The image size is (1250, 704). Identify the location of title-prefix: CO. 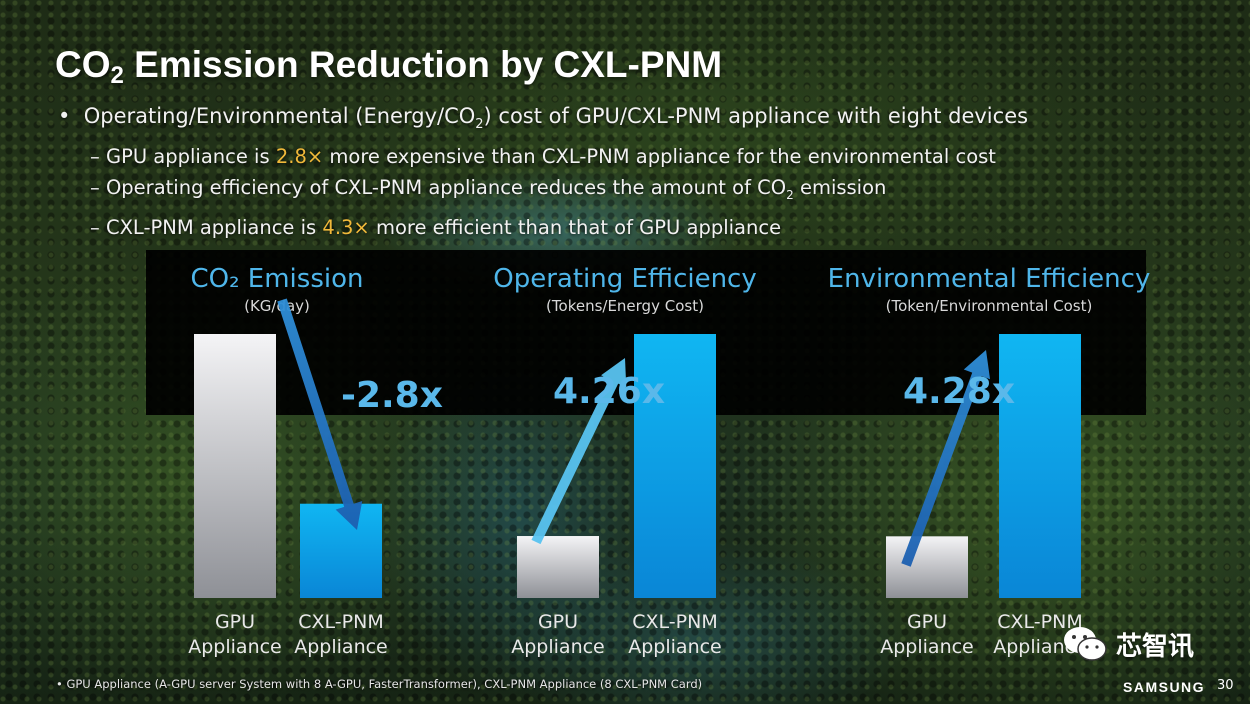
(83, 64).